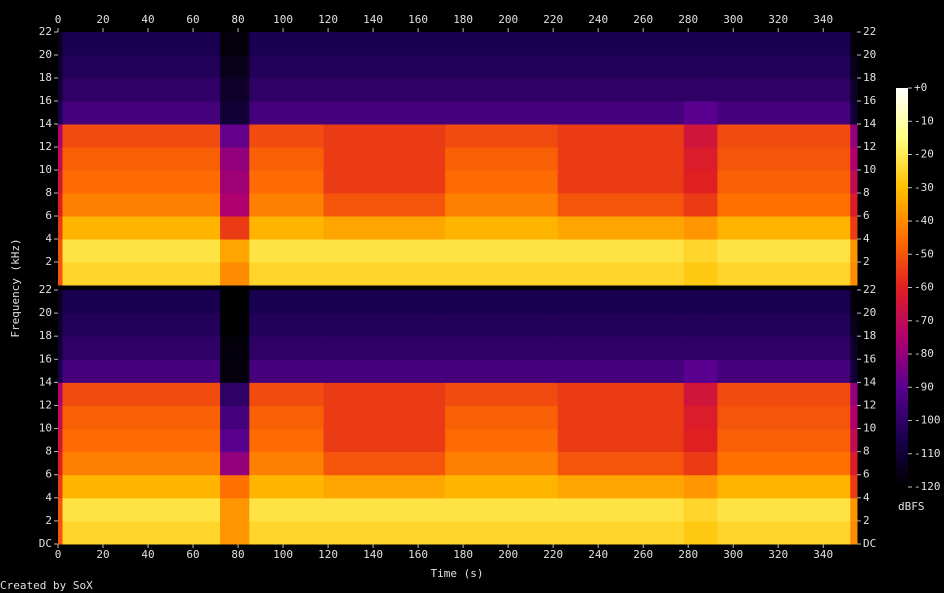  Describe the element at coordinates (45, 100) in the screenshot. I see `y-tick-label: 16` at that location.